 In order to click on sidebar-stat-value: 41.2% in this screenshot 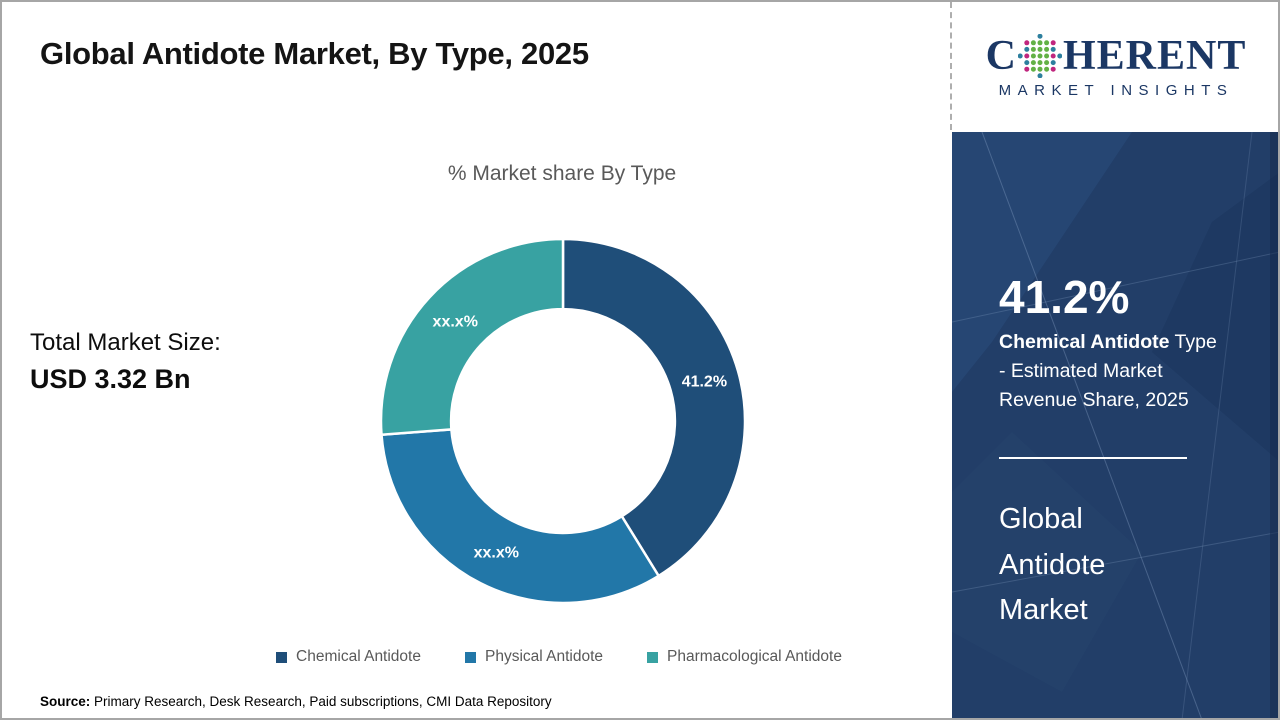, I will do `click(1064, 297)`.